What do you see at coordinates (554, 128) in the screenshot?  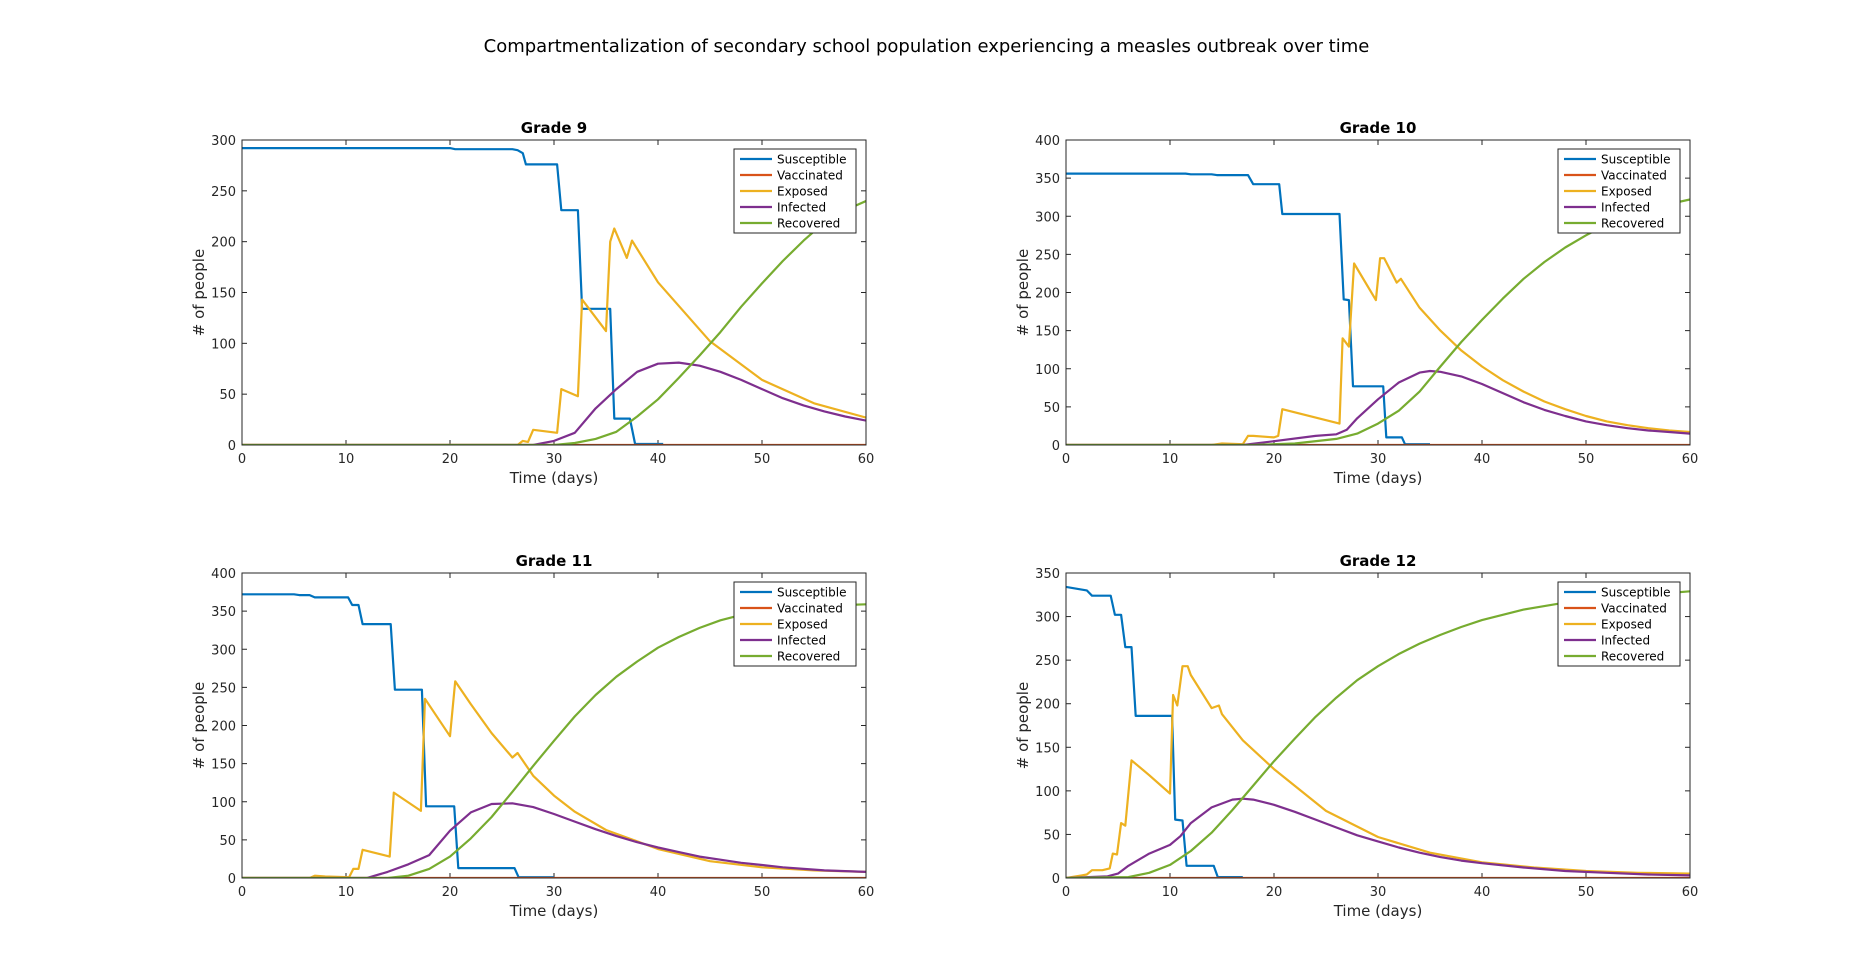 I see `subplot-title: Grade 9` at bounding box center [554, 128].